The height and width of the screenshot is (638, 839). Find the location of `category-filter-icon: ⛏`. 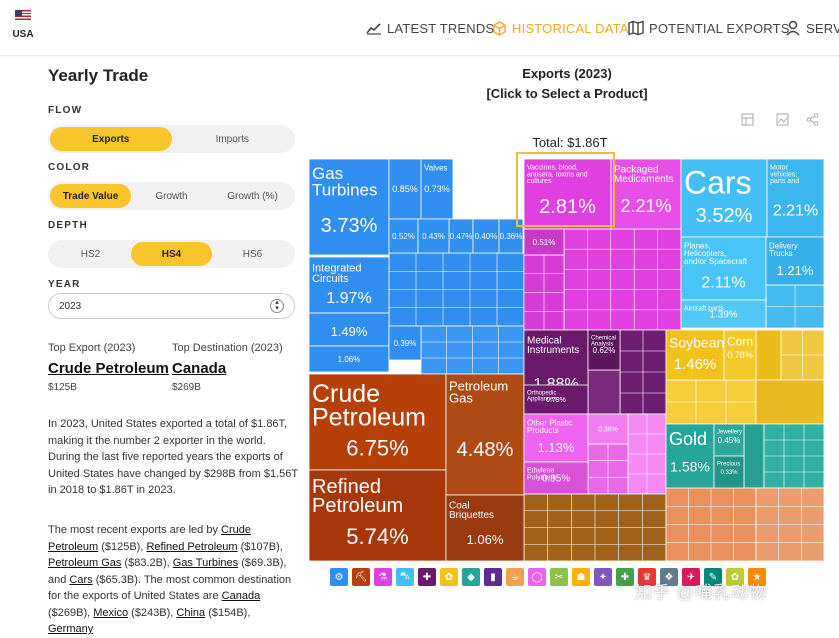

category-filter-icon: ⛏ is located at coordinates (361, 577).